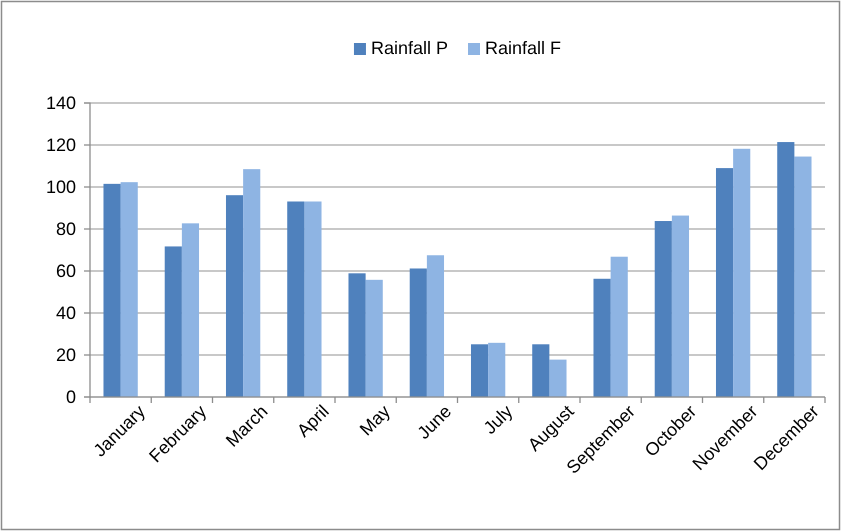  What do you see at coordinates (66, 270) in the screenshot?
I see `y-tick-label: 60` at bounding box center [66, 270].